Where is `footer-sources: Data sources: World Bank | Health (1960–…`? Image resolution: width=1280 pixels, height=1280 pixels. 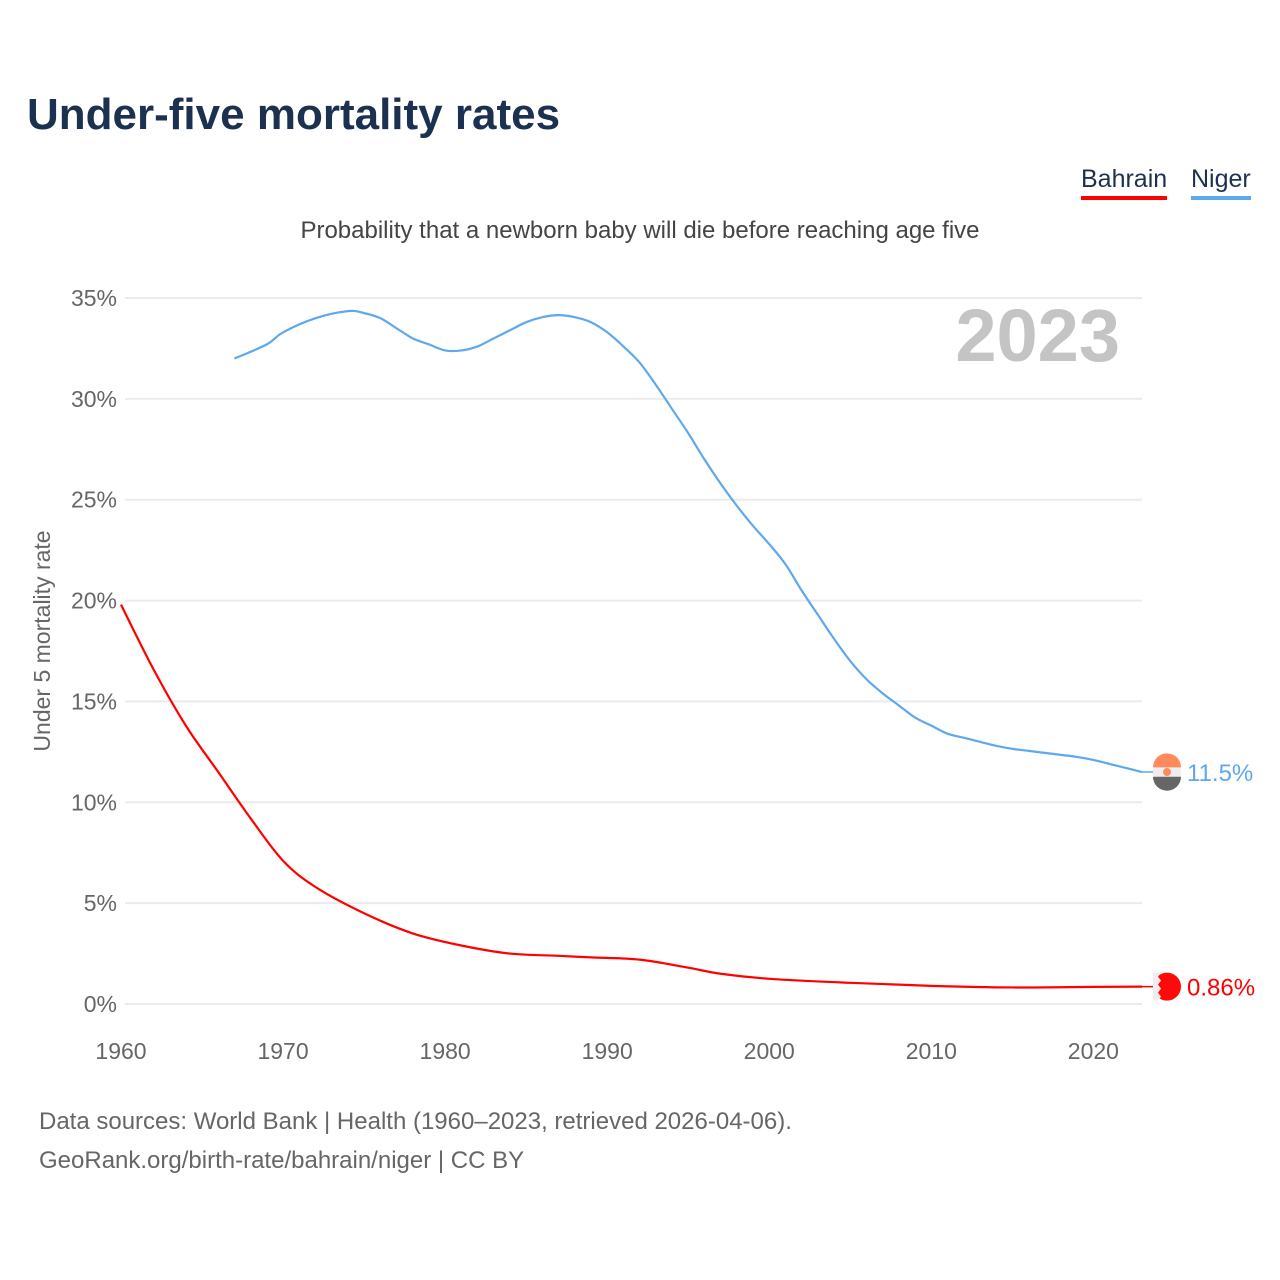
footer-sources: Data sources: World Bank | Health (1960–… is located at coordinates (415, 1121).